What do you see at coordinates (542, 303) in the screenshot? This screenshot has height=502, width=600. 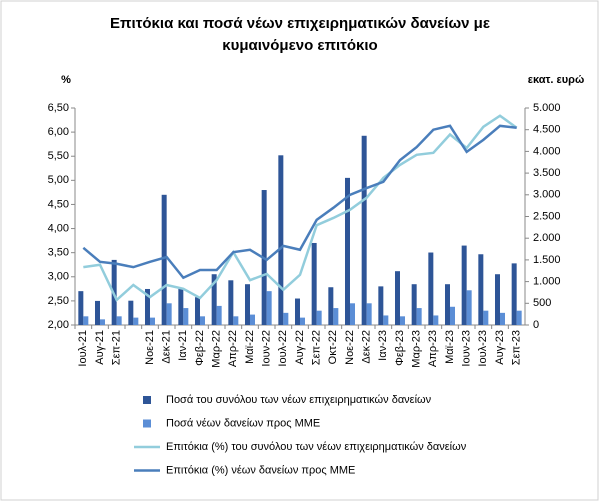 I see `y2-tick-label: 500` at bounding box center [542, 303].